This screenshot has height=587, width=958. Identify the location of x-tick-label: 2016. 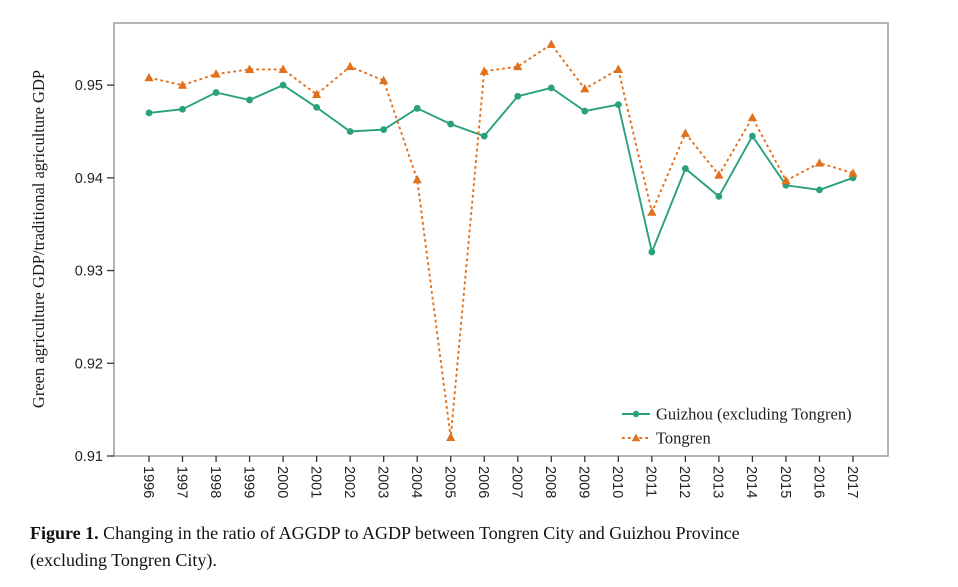
(818, 482).